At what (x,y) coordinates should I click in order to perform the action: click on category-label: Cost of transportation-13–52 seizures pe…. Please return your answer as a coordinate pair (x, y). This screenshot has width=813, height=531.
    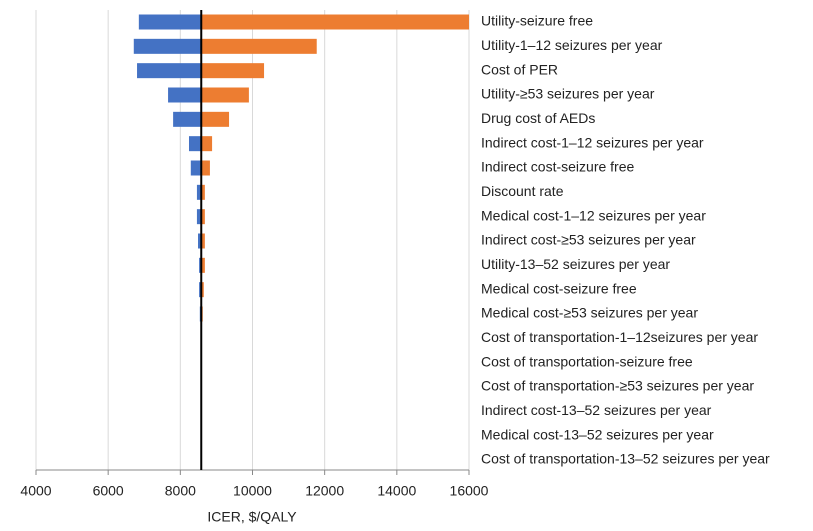
    Looking at the image, I should click on (625, 459).